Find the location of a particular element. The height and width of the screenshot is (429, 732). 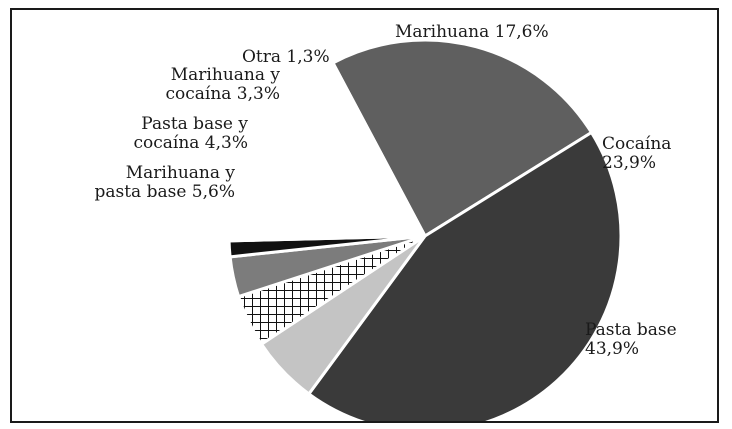

slice-label-marihuana-y-pasta-base: Marihuana y pasta base 5,6% is located at coordinates (164, 182).